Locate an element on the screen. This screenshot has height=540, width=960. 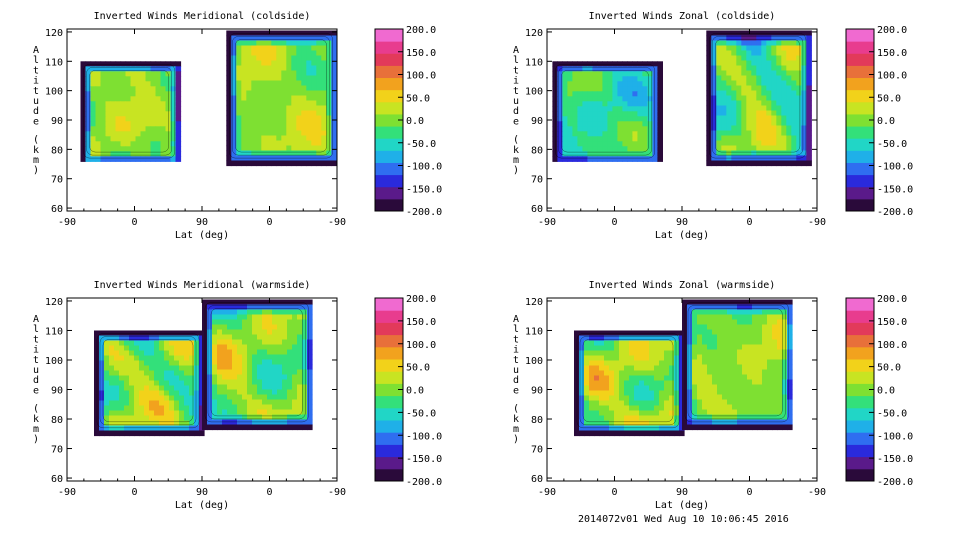
colorbar-tick-label: 100.0 is located at coordinates (421, 345).